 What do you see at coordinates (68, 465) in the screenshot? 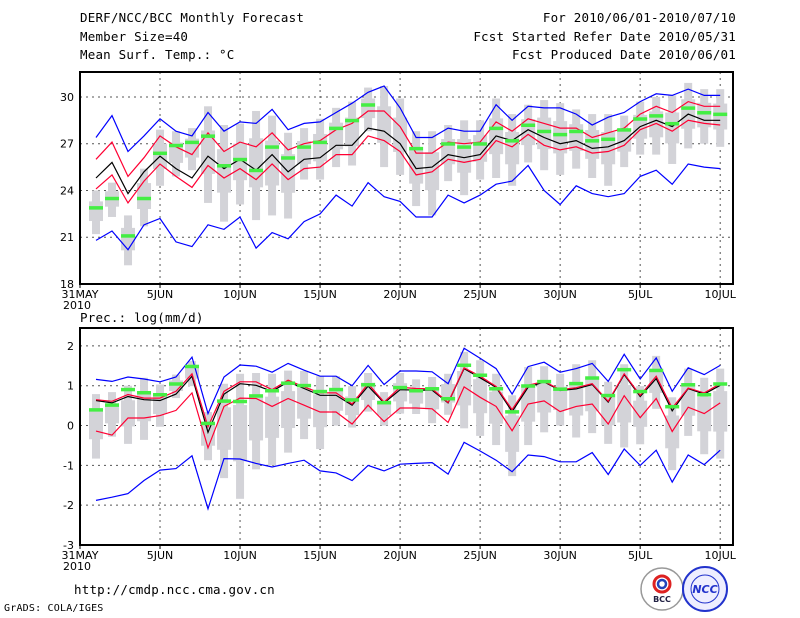
I see `y-tick-label: -1` at bounding box center [68, 465].